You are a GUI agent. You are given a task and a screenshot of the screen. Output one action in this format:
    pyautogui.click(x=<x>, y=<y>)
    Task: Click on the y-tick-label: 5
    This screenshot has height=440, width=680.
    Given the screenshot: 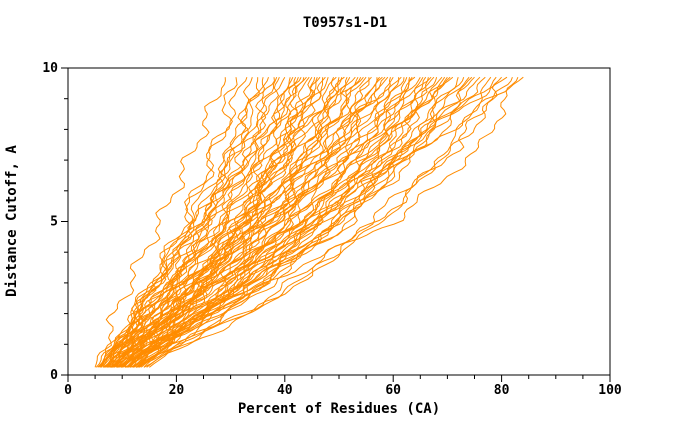 What is the action you would take?
    pyautogui.click(x=54, y=222)
    